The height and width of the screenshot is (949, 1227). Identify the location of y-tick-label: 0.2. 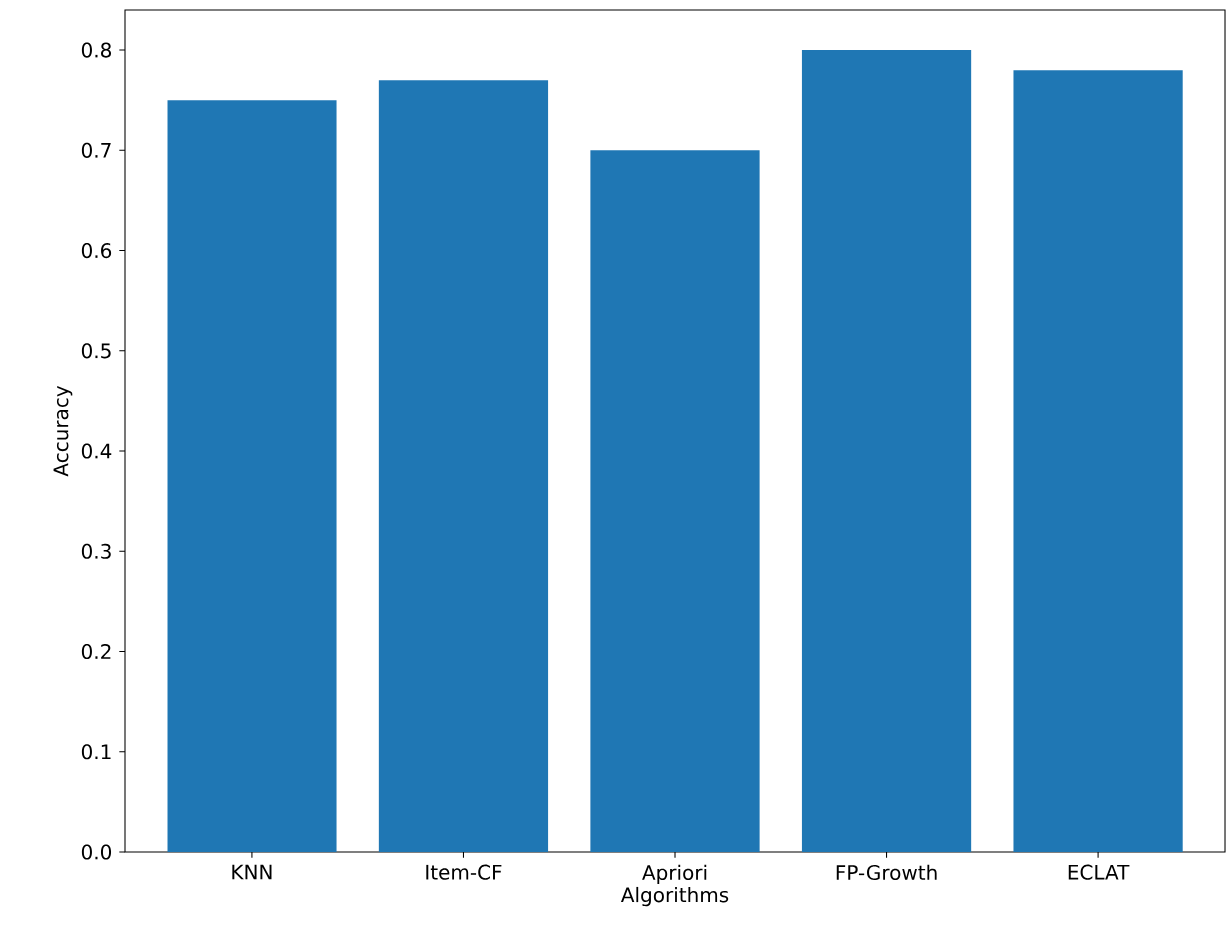
(96, 651).